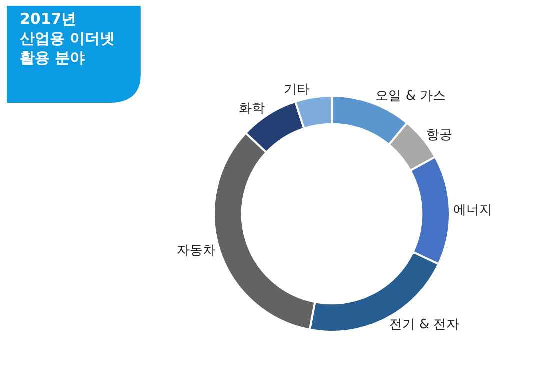 This screenshot has height=369, width=546. Describe the element at coordinates (196, 251) in the screenshot. I see `slice-label: 자동차` at that location.